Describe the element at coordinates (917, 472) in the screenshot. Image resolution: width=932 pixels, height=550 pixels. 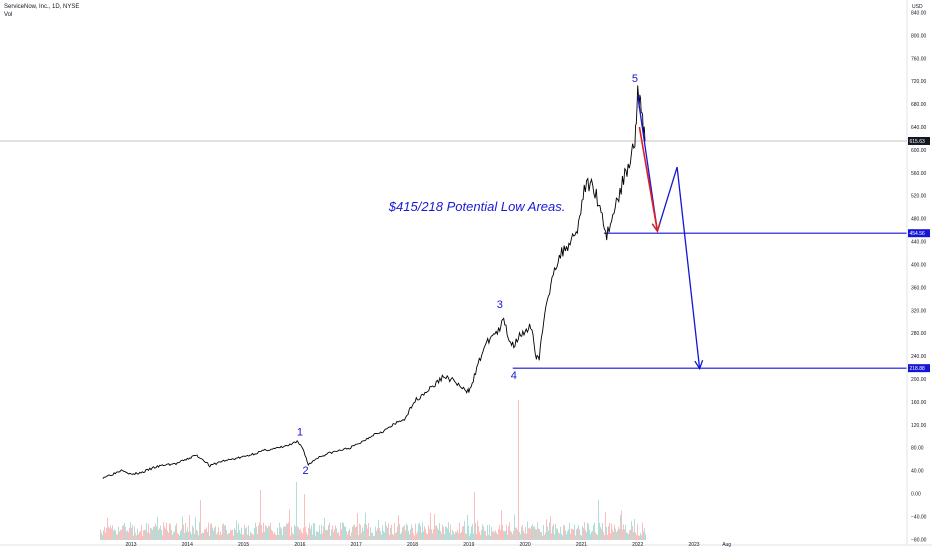
I see `y-tick-label: 40.00` at that location.